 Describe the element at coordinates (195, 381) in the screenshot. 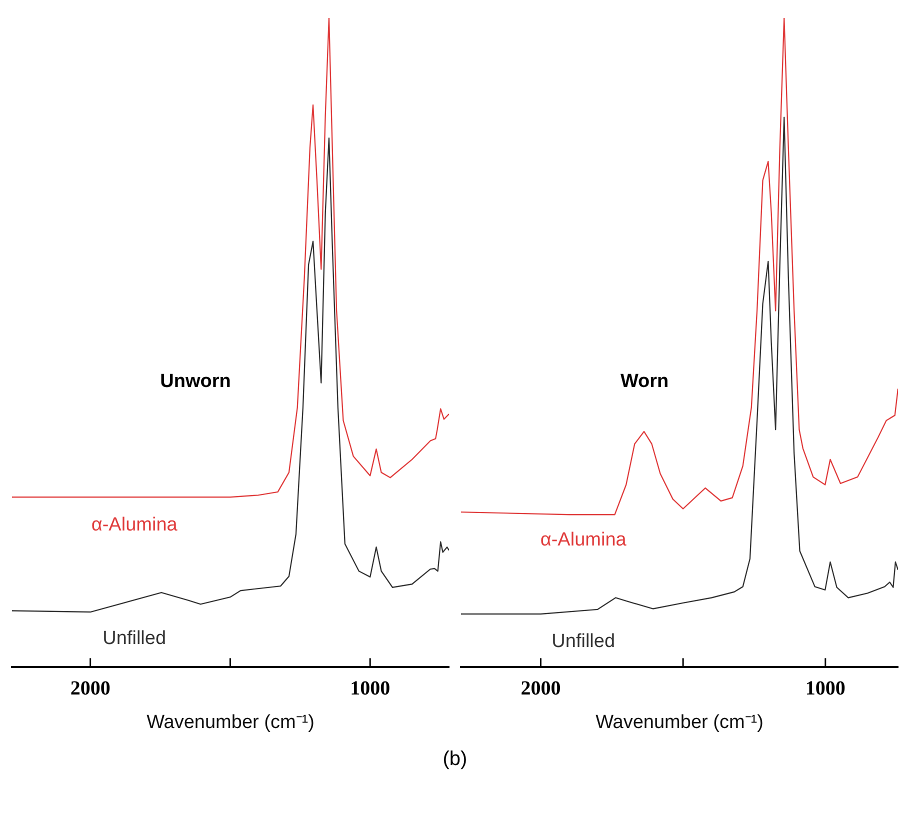

I see `annotation: Unworn` at that location.